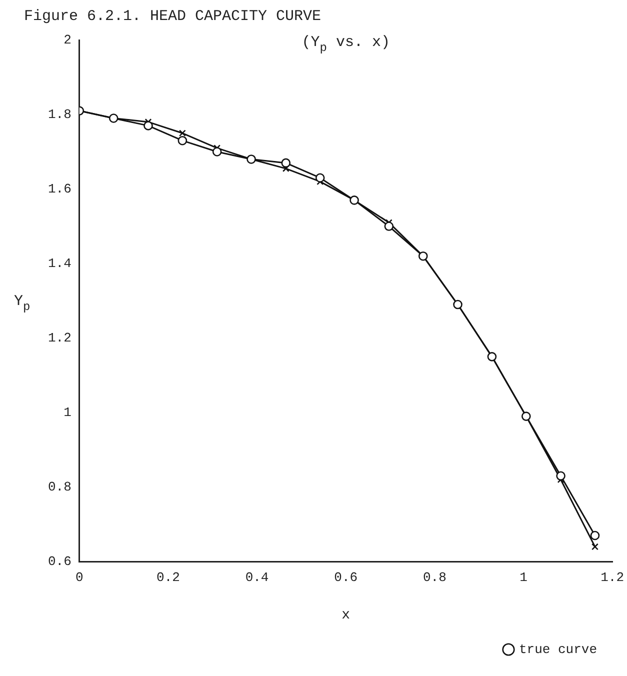 The image size is (627, 676). What do you see at coordinates (257, 577) in the screenshot?
I see `x-tick-label: 0.4` at bounding box center [257, 577].